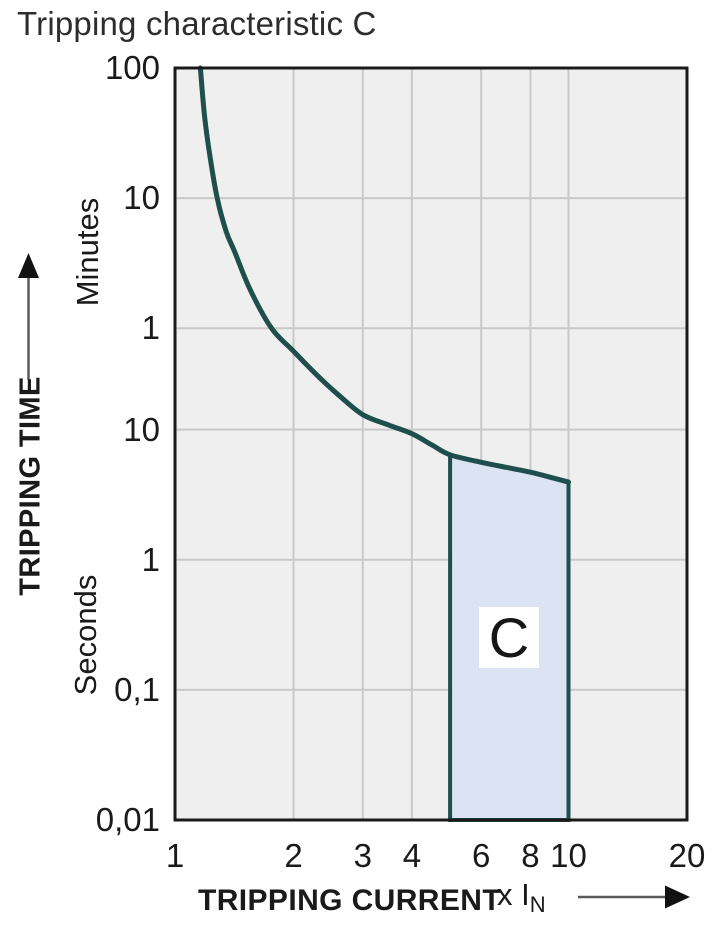 The height and width of the screenshot is (928, 720). What do you see at coordinates (350, 900) in the screenshot?
I see `x-axis-title: TRIPPING CURRENT` at bounding box center [350, 900].